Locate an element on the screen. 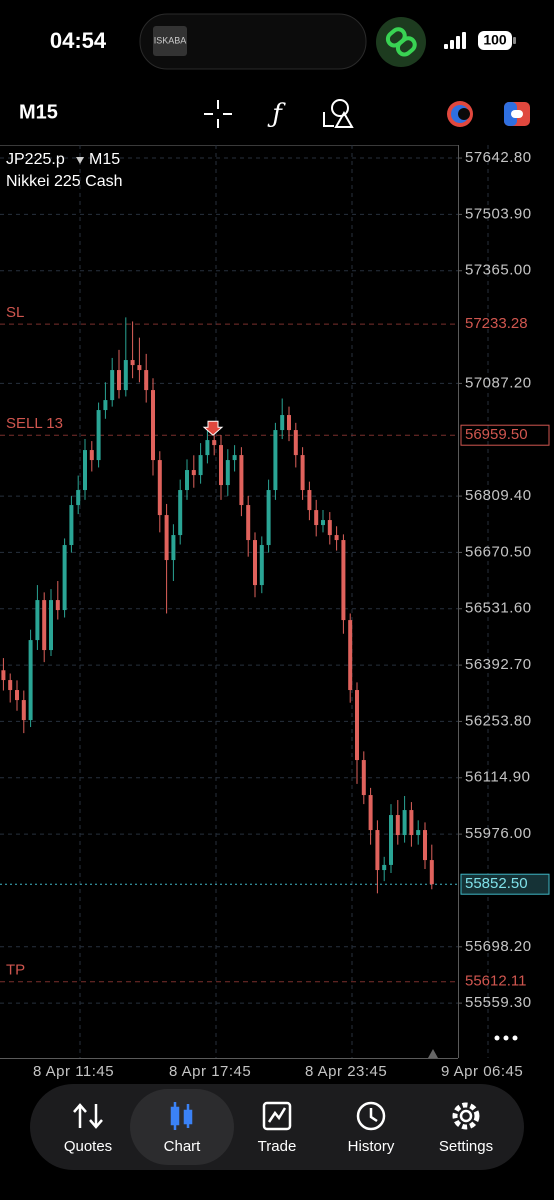 This screenshot has height=1200, width=554. link-icon is located at coordinates (401, 42).